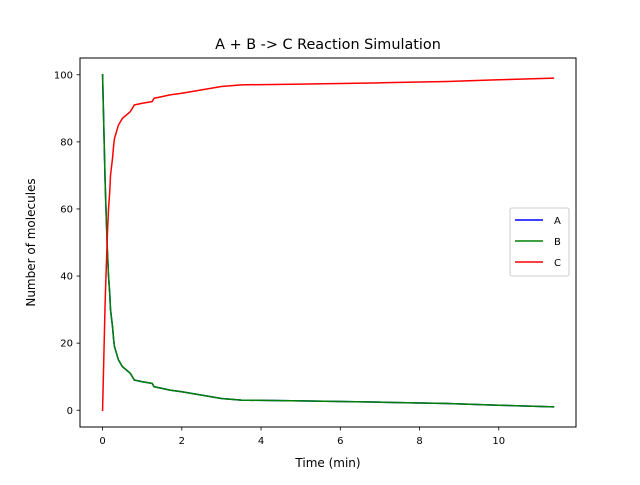 The height and width of the screenshot is (485, 640). I want to click on legend-label-c: C, so click(557, 263).